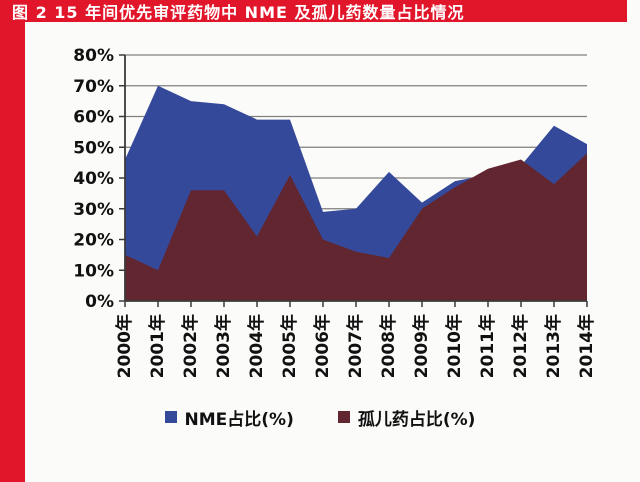  I want to click on x-tick-label: 2003年, so click(223, 346).